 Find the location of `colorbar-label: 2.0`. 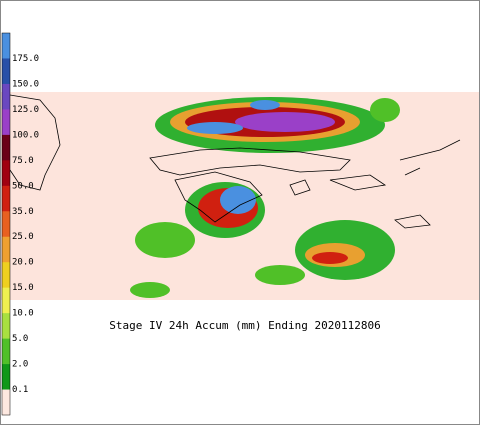

colorbar-label: 2.0 is located at coordinates (20, 365).